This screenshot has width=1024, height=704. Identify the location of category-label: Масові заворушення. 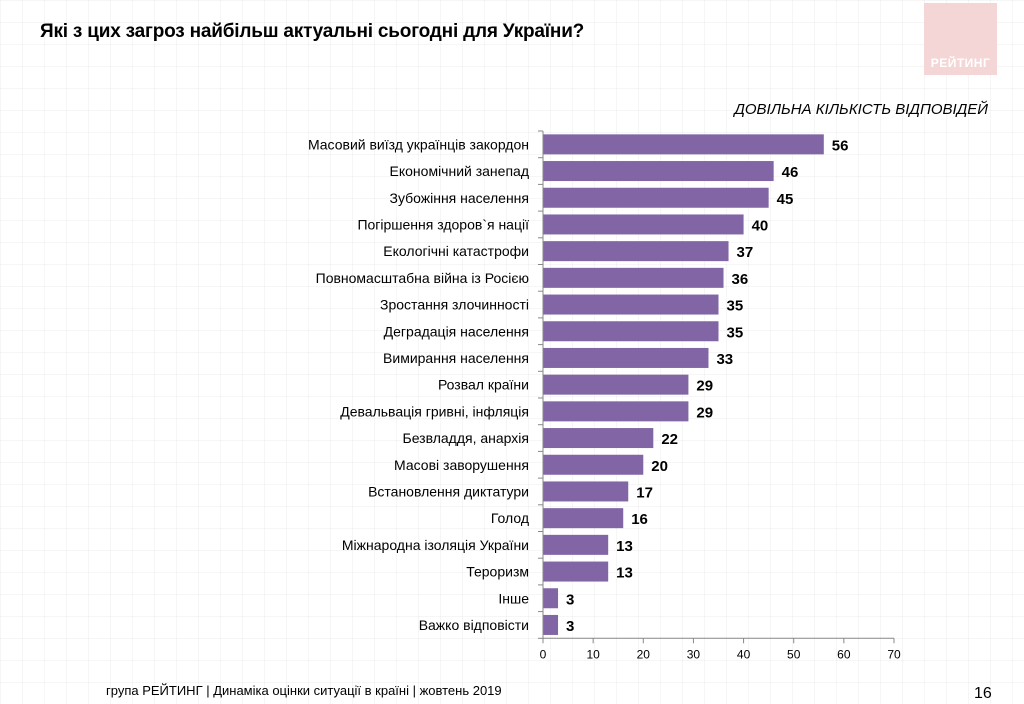
(461, 465).